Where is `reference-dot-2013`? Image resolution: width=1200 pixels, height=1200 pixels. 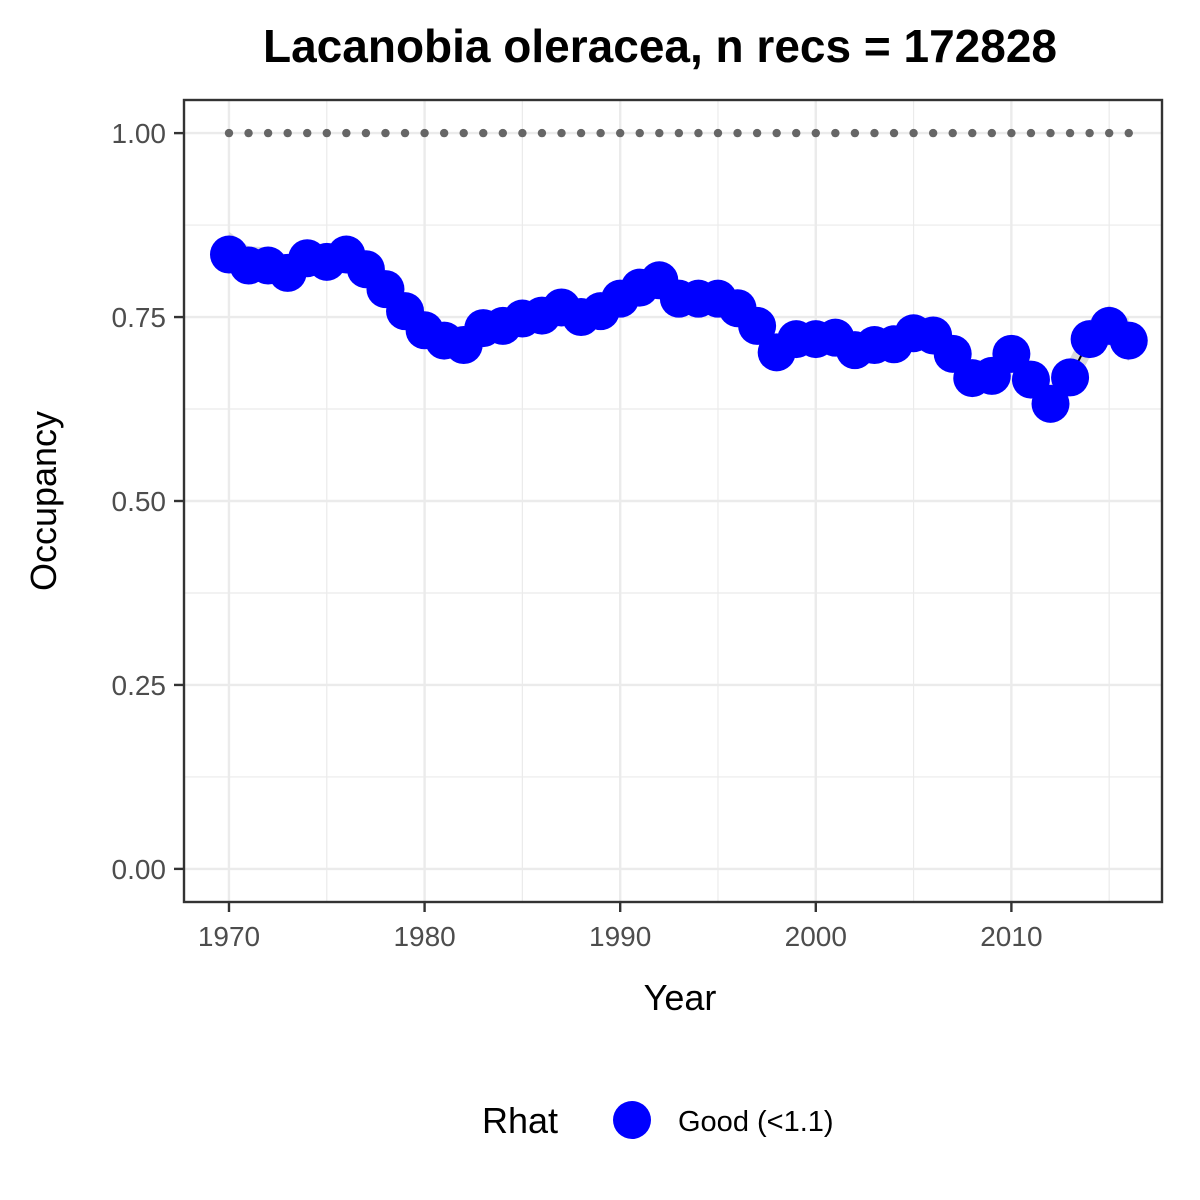
reference-dot-2013 is located at coordinates (1070, 133).